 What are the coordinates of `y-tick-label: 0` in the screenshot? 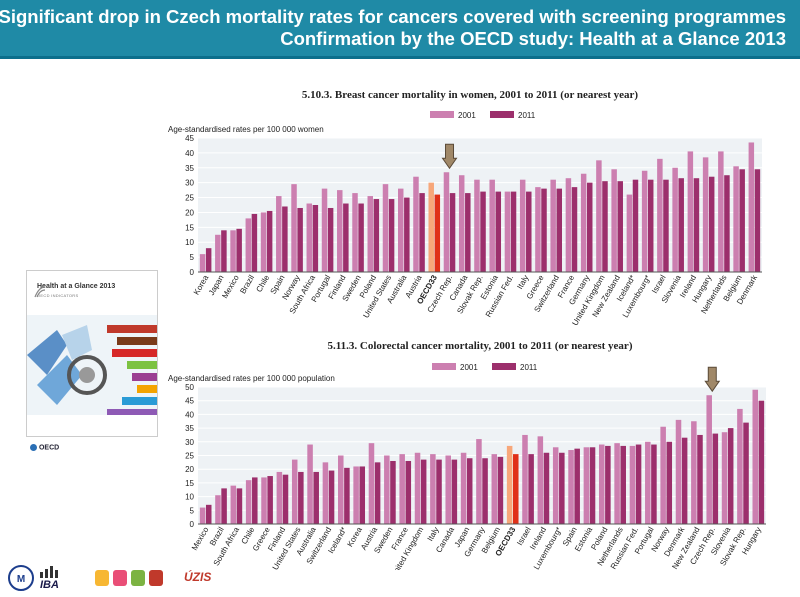 It's located at (192, 524).